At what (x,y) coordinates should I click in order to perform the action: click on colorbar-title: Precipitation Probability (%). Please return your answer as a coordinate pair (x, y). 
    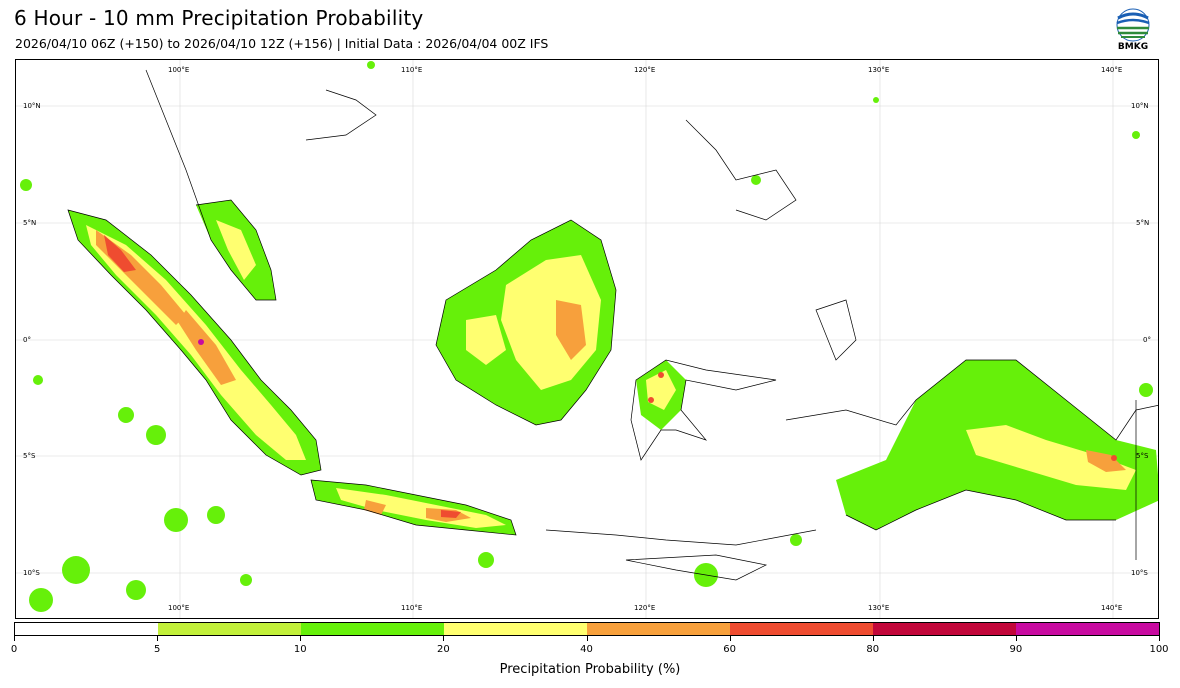
    Looking at the image, I should click on (590, 669).